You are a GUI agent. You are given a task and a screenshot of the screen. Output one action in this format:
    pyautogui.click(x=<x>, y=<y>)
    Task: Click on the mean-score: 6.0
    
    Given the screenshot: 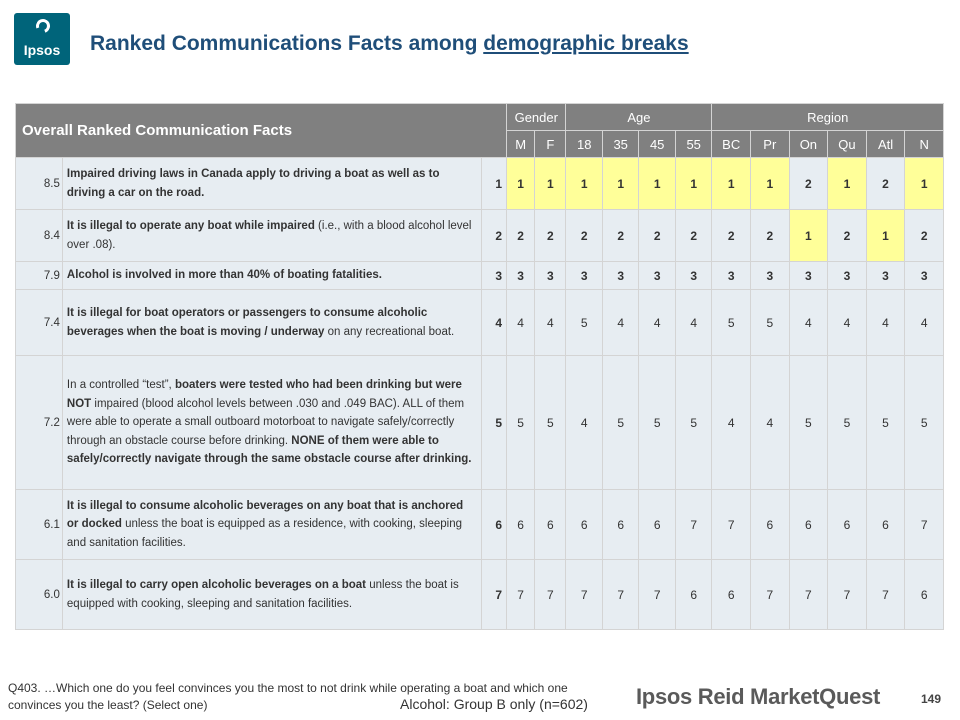 What is the action you would take?
    pyautogui.click(x=39, y=594)
    